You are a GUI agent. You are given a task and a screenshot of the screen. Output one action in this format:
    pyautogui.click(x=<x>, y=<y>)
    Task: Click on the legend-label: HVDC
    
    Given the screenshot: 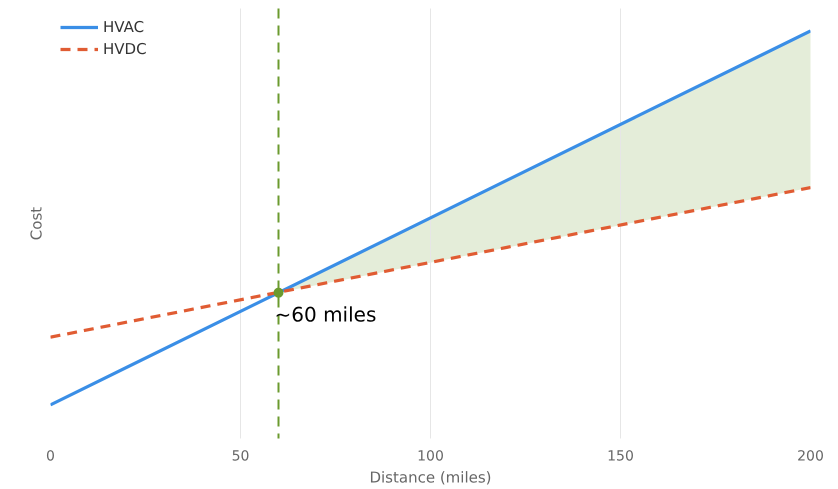 What is the action you would take?
    pyautogui.click(x=125, y=49)
    